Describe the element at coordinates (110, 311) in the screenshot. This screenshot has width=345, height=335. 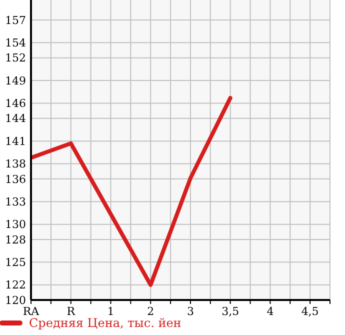
I see `x-tick-label: 1` at that location.